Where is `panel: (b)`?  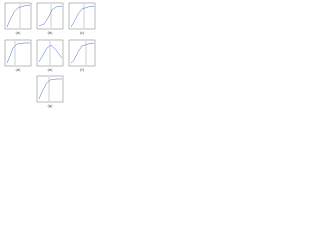
panel: (b) is located at coordinates (50, 18).